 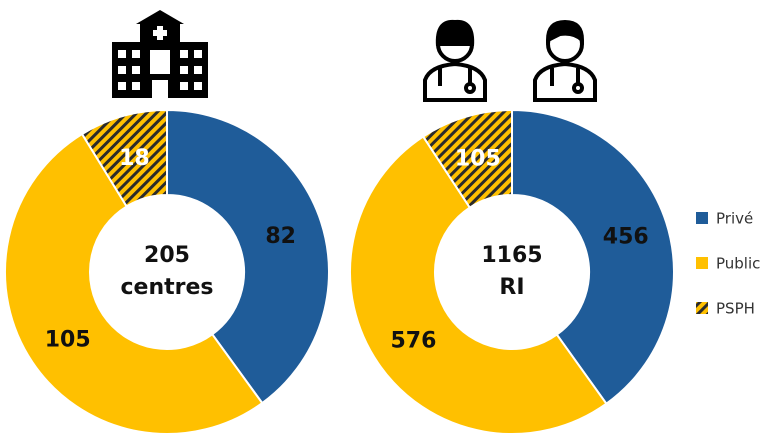 I want to click on data-label: 456, so click(x=626, y=236).